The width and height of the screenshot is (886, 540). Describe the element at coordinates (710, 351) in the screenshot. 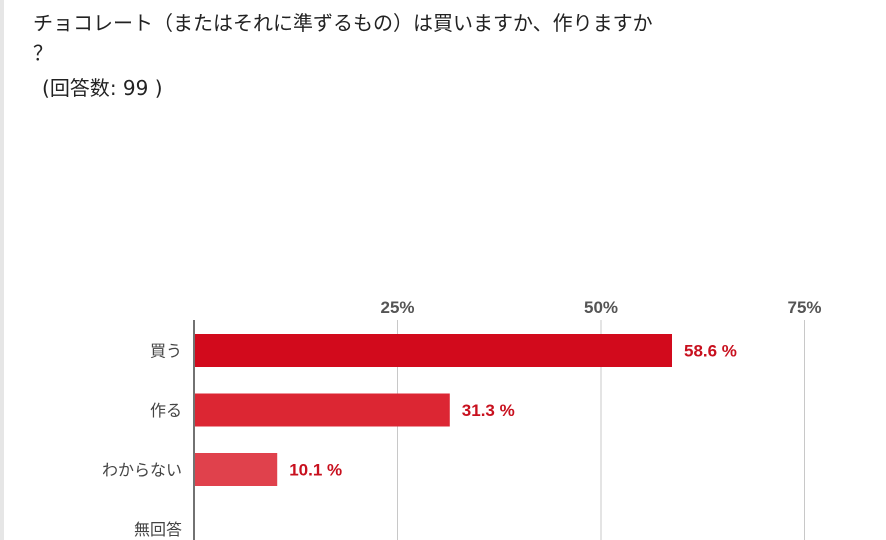

I see `value-label: 58.6 %` at that location.